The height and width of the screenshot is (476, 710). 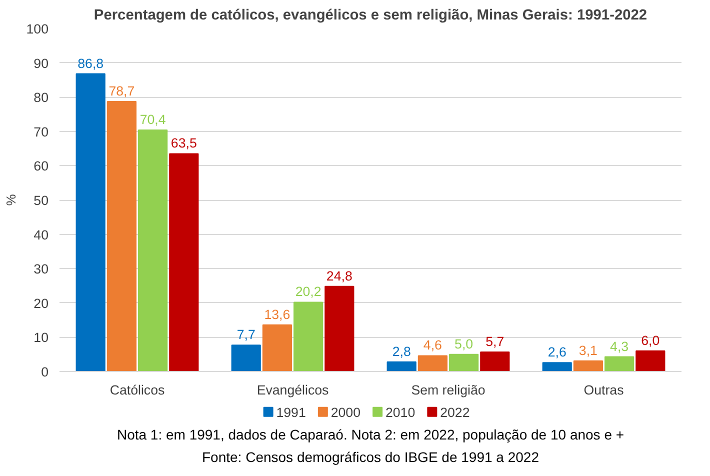 What do you see at coordinates (45, 372) in the screenshot?
I see `y-tick-label: 0` at bounding box center [45, 372].